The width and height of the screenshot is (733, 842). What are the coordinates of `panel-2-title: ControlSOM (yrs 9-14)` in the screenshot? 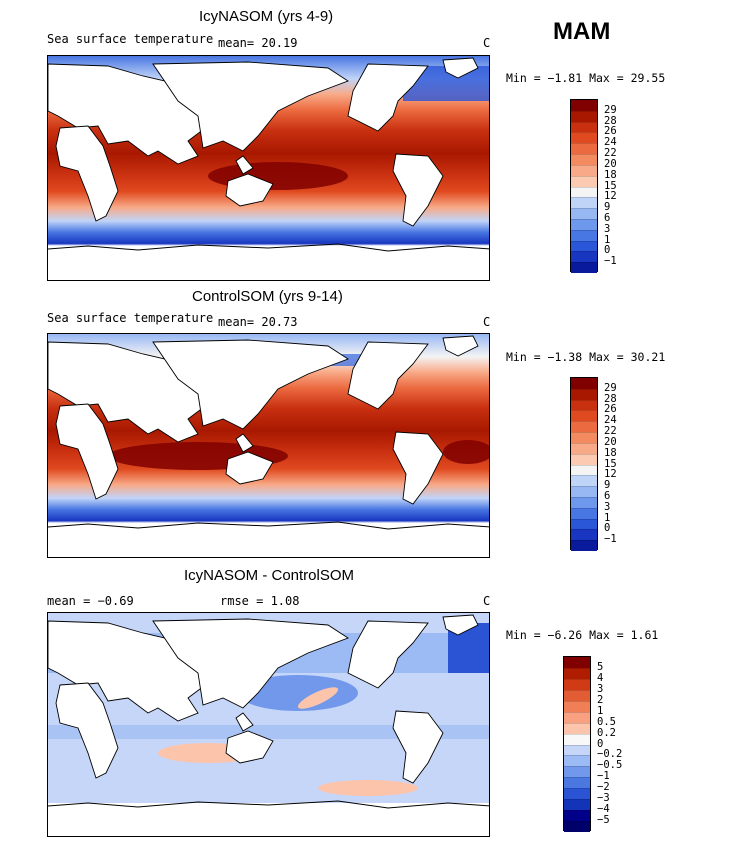 It's located at (267, 296).